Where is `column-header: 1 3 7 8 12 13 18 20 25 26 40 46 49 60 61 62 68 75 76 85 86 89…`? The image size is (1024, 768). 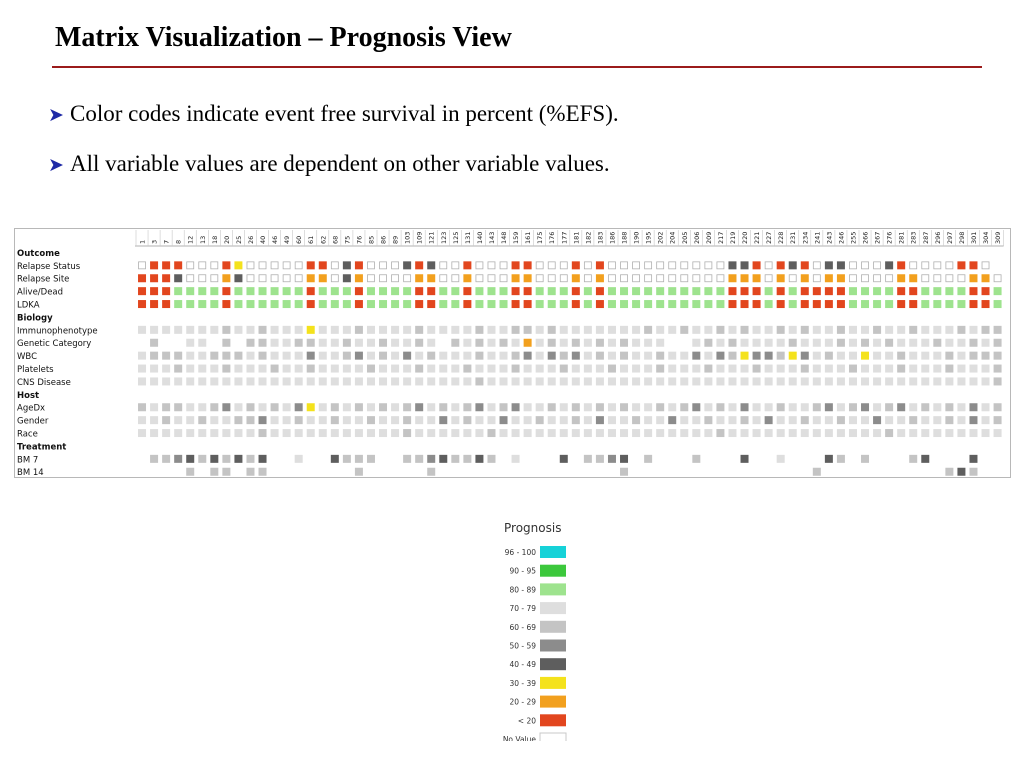 column-header: 1 3 7 8 12 13 18 20 25 26 40 46 49 60 61 62 68 75 76 85 86 89… is located at coordinates (569, 238).